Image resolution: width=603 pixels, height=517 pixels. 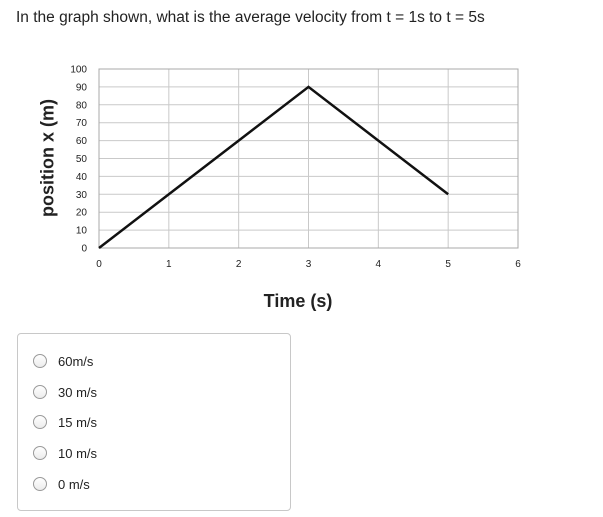 I want to click on answer-option-1: 60m/s, so click(x=154, y=361).